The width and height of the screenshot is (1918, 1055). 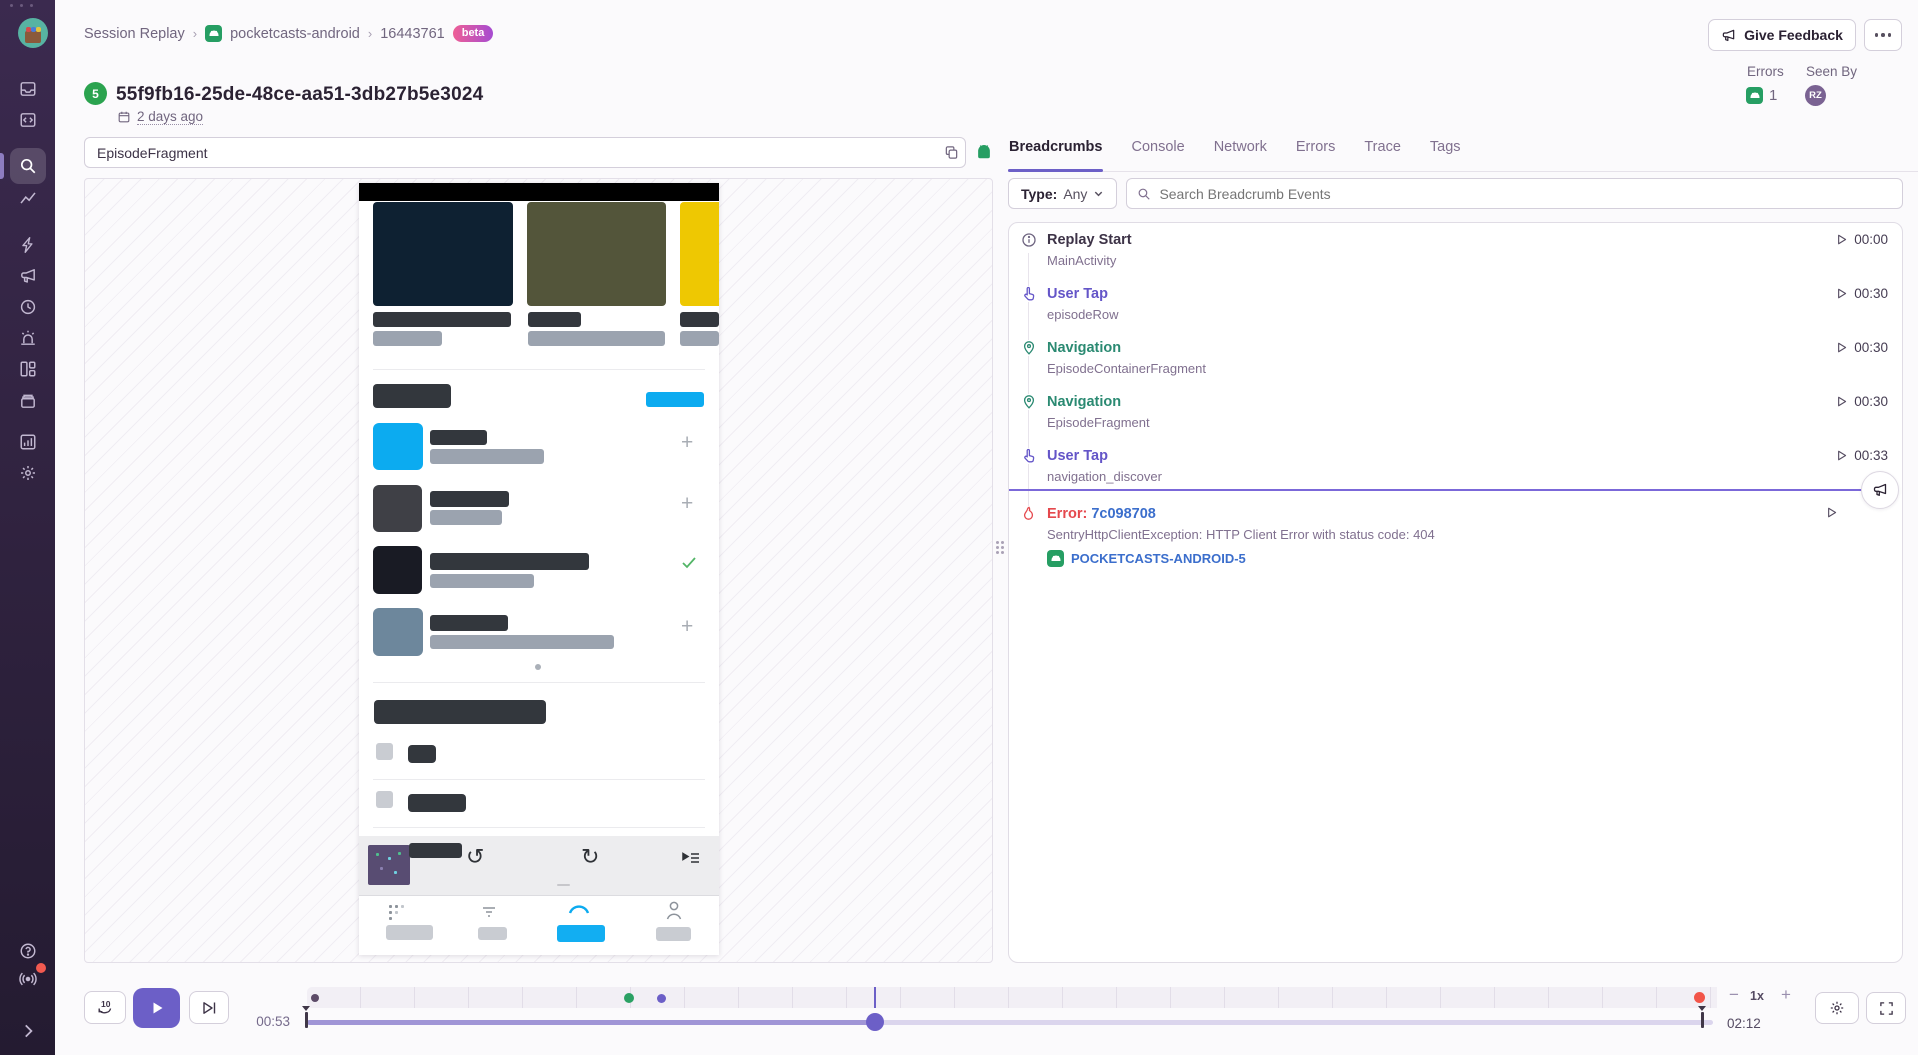 I want to click on location-pin-icon, so click(x=1029, y=402).